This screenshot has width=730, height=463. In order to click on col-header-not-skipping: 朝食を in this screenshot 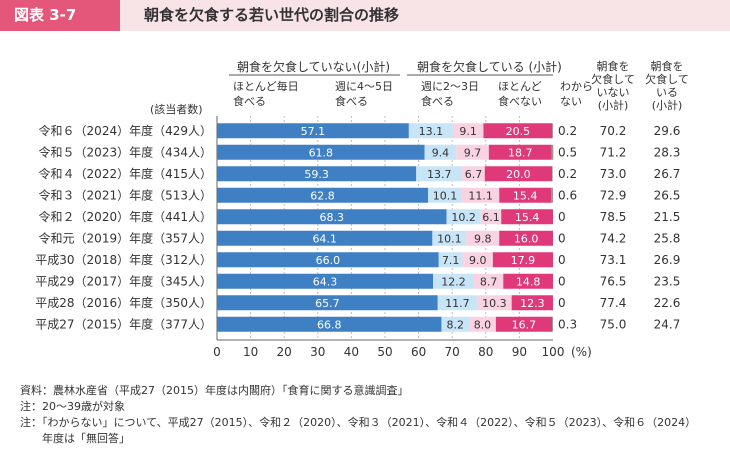, I will do `click(613, 66)`.